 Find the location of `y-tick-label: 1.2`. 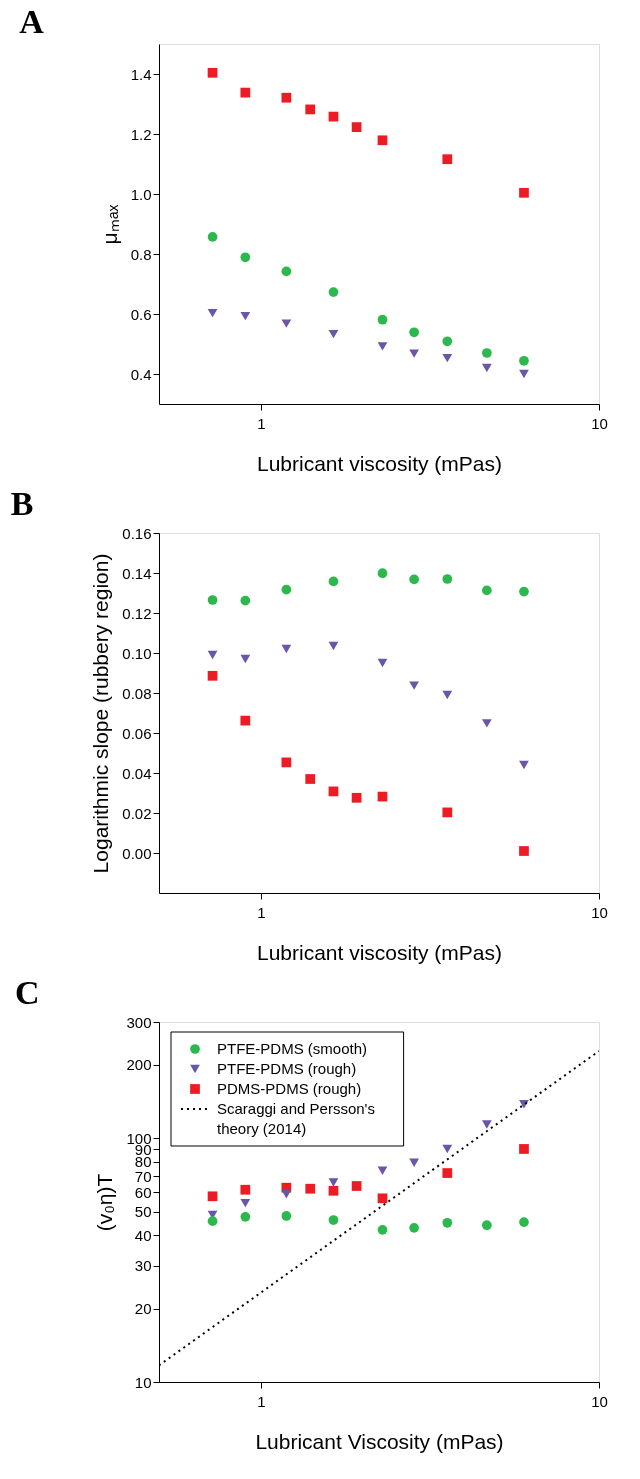

y-tick-label: 1.2 is located at coordinates (141, 134).